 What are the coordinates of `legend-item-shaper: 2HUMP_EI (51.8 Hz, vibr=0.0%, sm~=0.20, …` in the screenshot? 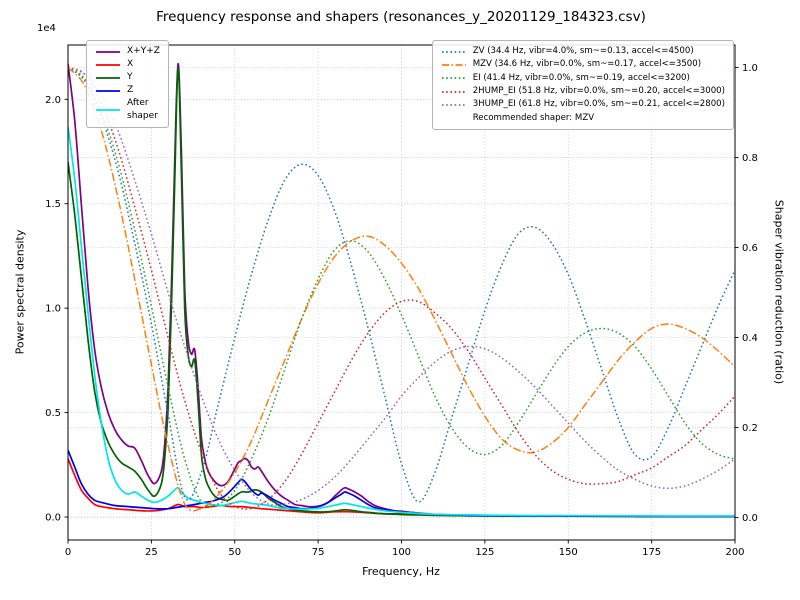 It's located at (583, 91).